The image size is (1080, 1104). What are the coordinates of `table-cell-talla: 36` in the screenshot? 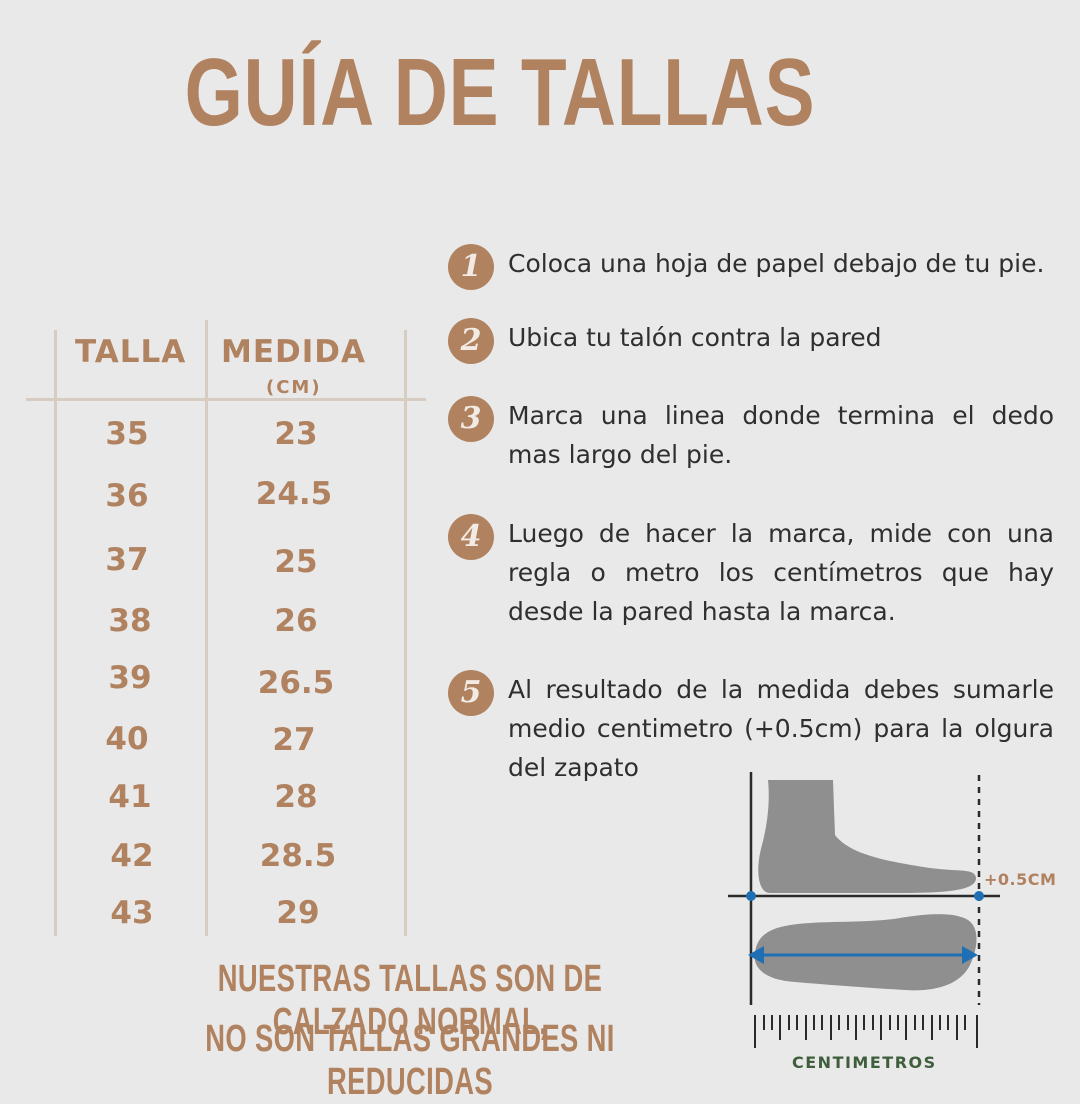 It's located at (127, 496).